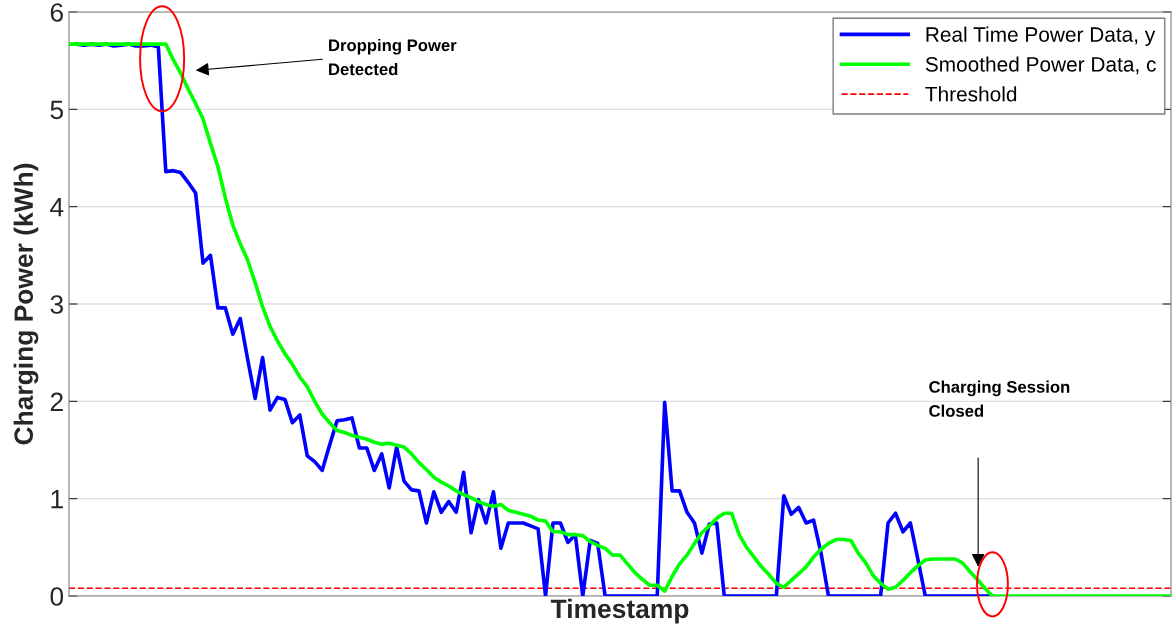 The width and height of the screenshot is (1176, 634). I want to click on y-tick-label: 0, so click(57, 596).